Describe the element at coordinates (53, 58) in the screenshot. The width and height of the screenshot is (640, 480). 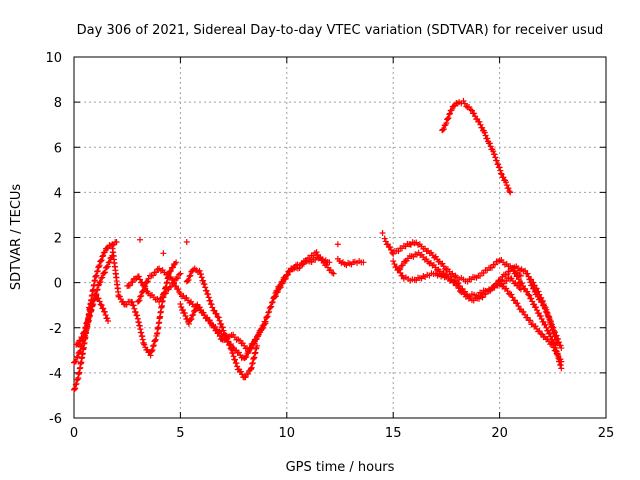
I see `y-tick-label: 10` at that location.